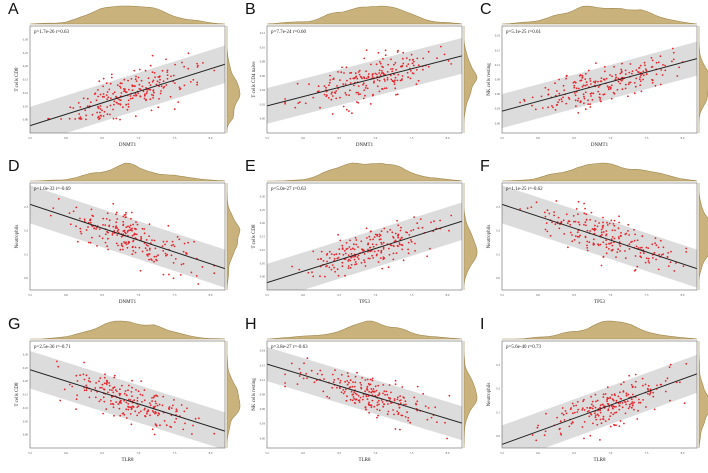 This screenshot has height=473, width=708. What do you see at coordinates (127, 399) in the screenshot?
I see `confidence-band` at bounding box center [127, 399].